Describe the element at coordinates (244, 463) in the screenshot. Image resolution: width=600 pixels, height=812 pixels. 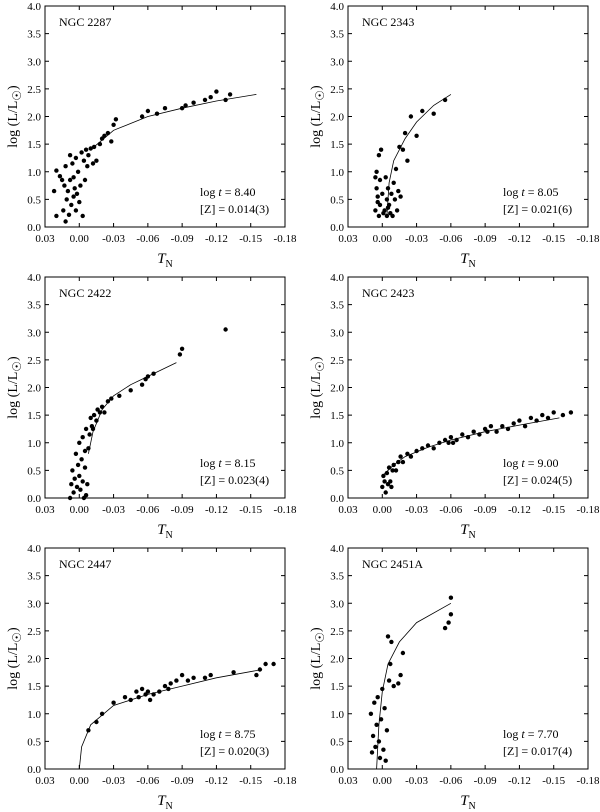
I see `age-value: 8.15` at that location.